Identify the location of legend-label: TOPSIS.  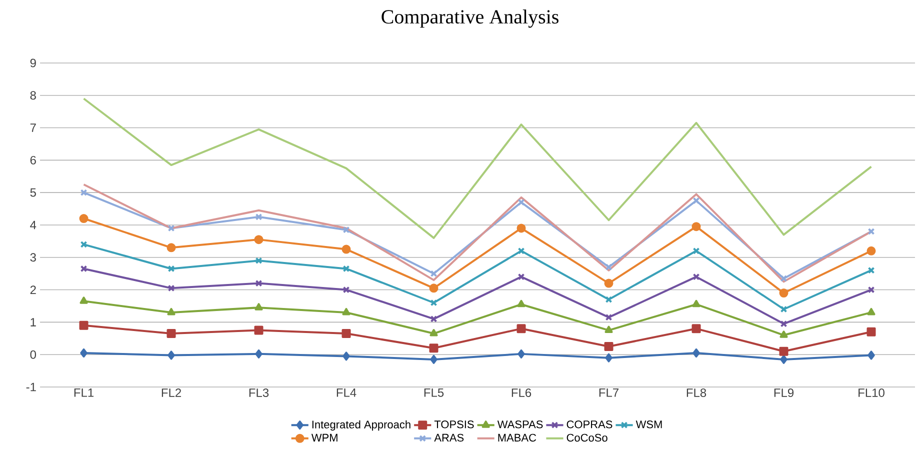
(454, 424).